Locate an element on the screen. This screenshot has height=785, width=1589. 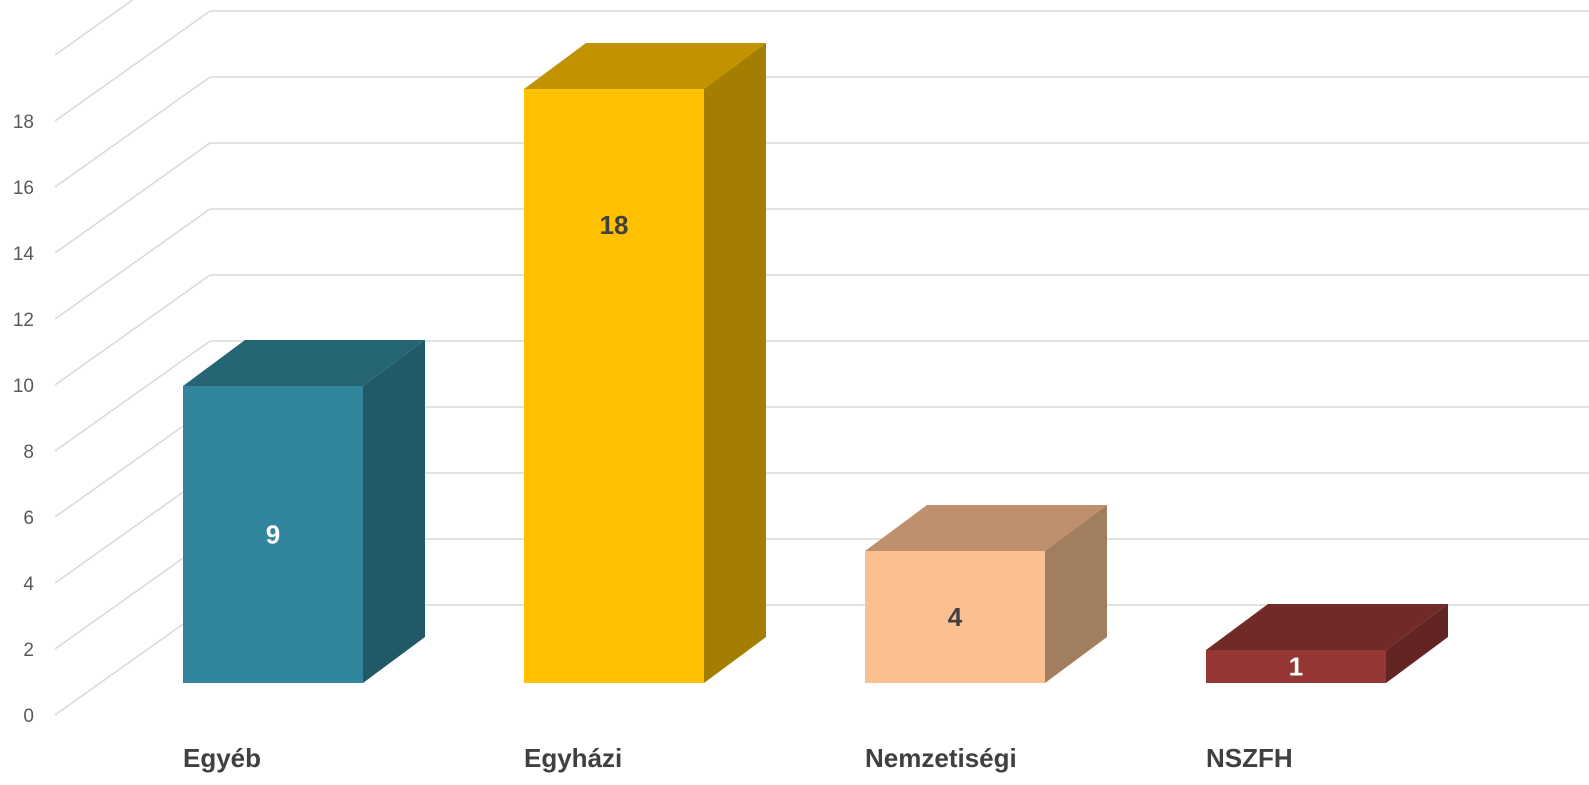
y-tick-label: 14 is located at coordinates (24, 254).